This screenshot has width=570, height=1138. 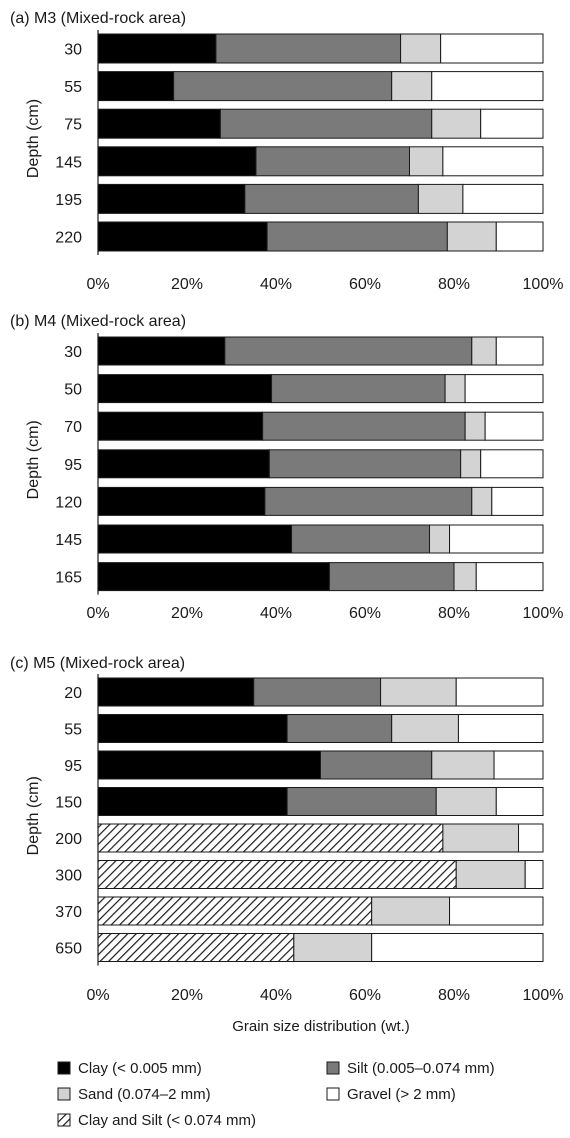 What do you see at coordinates (421, 1068) in the screenshot?
I see `legend-label: Silt (0.005–0.074 mm)` at bounding box center [421, 1068].